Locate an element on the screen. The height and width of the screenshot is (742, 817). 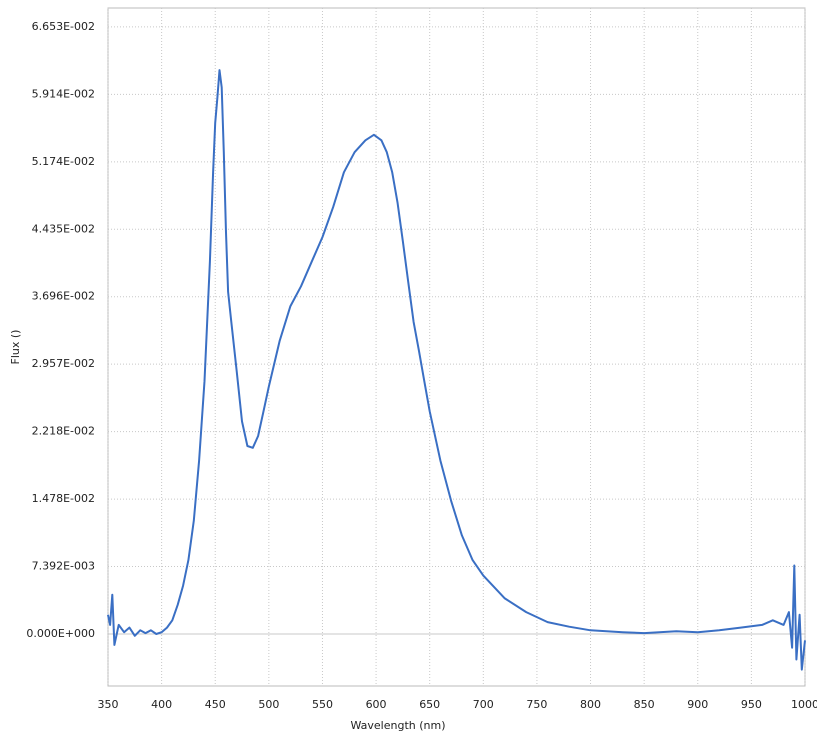
x-tick-label: 850 is located at coordinates (644, 704).